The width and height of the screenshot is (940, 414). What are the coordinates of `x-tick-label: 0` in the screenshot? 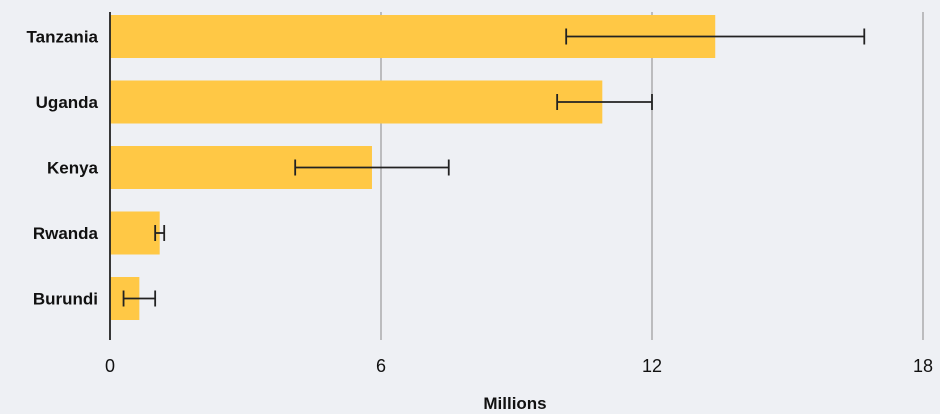 It's located at (110, 366).